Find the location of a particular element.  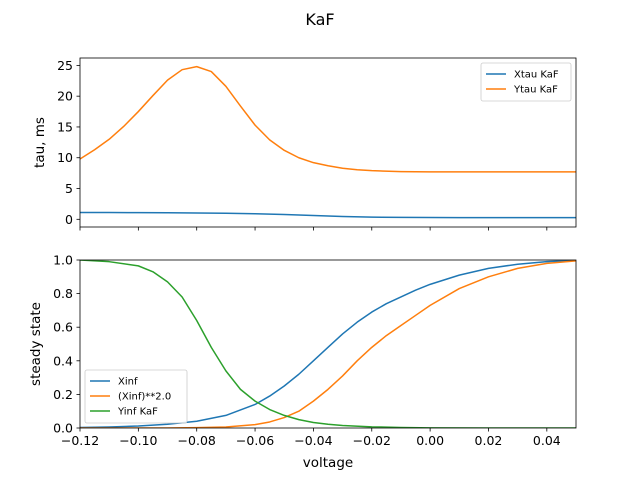

y-tick-label: 20 is located at coordinates (65, 96).